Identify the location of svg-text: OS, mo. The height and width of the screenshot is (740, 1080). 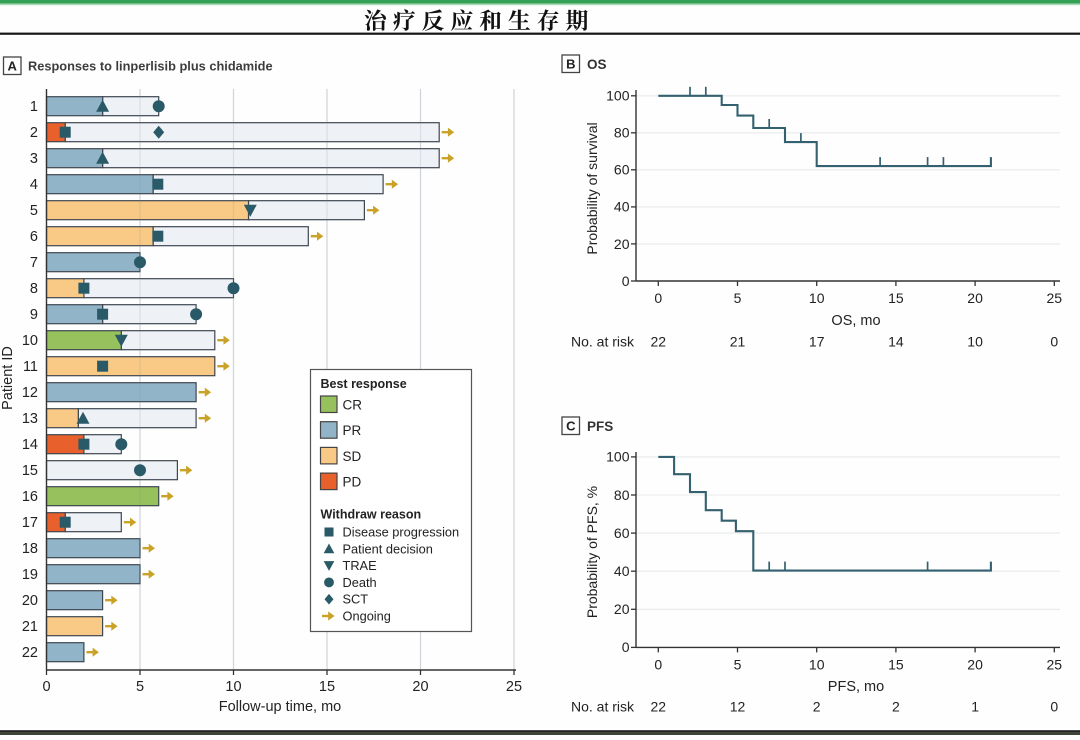
(855, 321).